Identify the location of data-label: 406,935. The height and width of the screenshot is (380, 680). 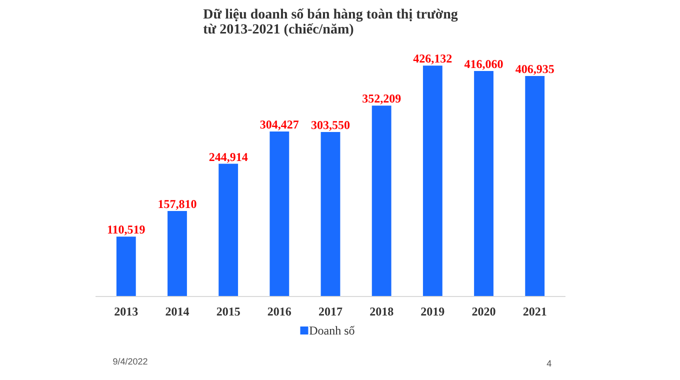
(534, 69).